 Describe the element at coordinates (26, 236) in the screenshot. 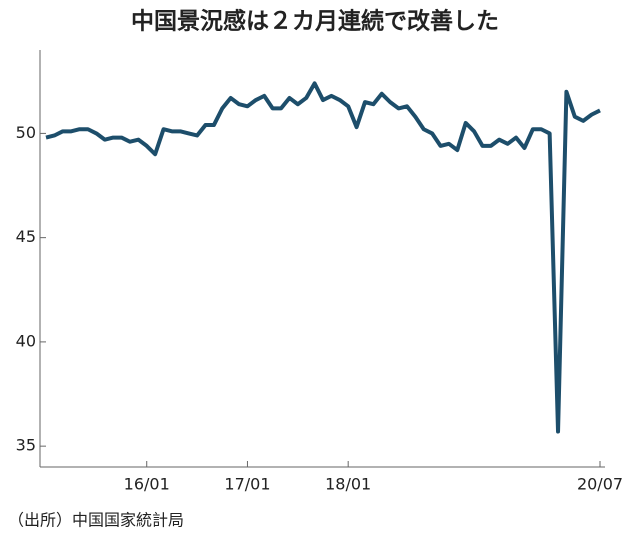

I see `y-tick-label: 45` at that location.